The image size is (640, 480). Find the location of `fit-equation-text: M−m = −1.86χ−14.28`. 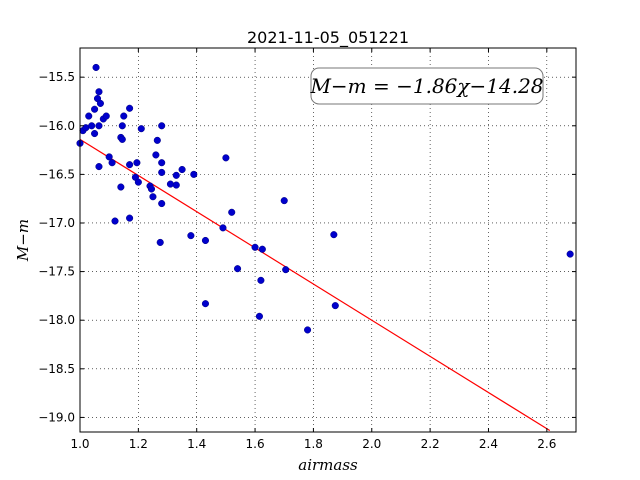

fit-equation-text: M−m = −1.86χ−14.28 is located at coordinates (426, 86).